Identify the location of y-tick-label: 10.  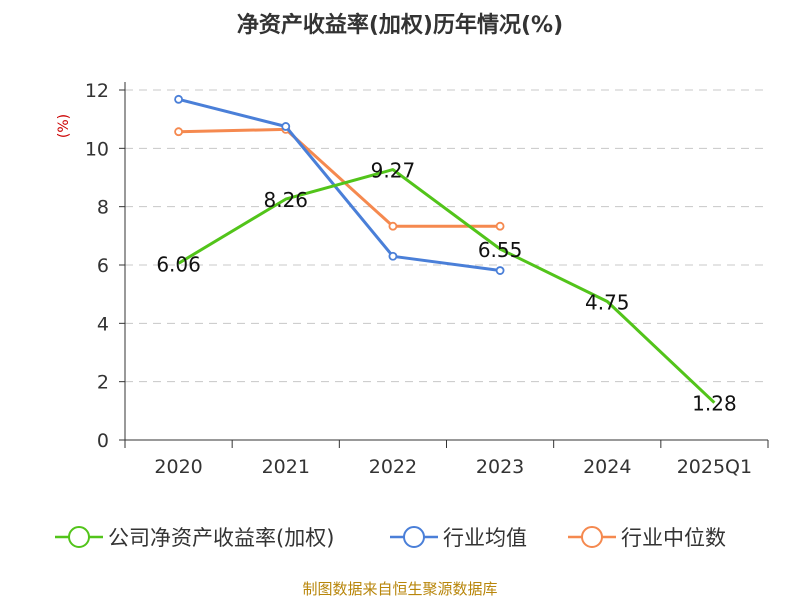
(97, 149).